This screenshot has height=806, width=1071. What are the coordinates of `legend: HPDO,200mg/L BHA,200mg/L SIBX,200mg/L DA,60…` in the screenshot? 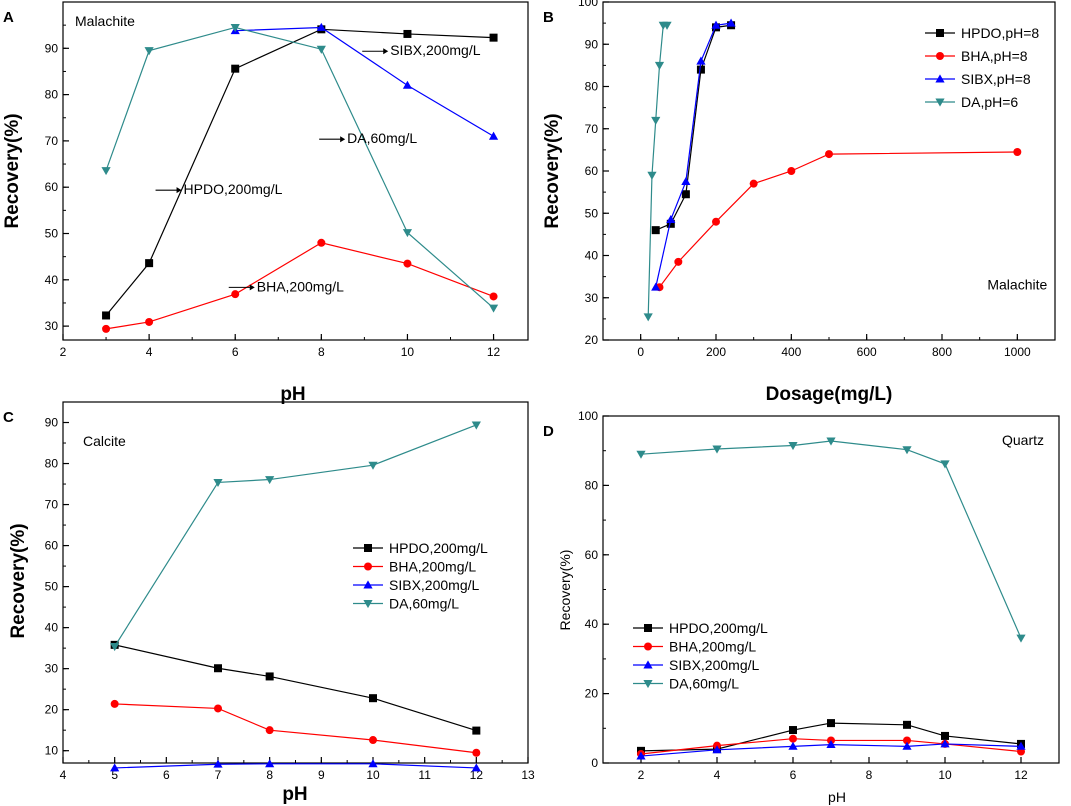 It's located at (420, 576).